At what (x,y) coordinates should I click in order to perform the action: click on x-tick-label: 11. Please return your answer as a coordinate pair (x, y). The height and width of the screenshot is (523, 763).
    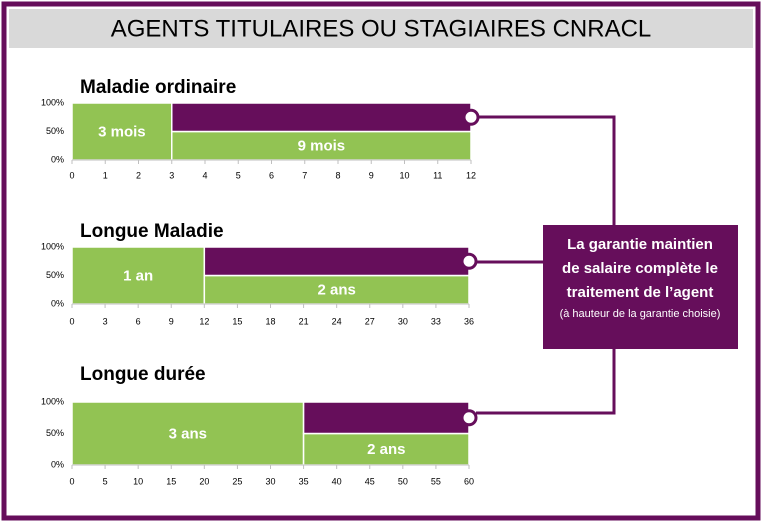
    Looking at the image, I should click on (437, 175).